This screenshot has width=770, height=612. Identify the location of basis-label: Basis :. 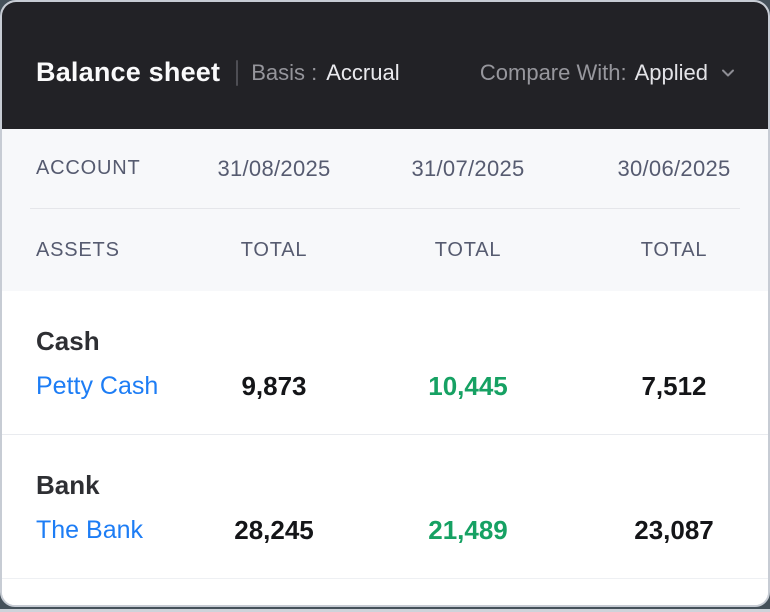
(284, 72).